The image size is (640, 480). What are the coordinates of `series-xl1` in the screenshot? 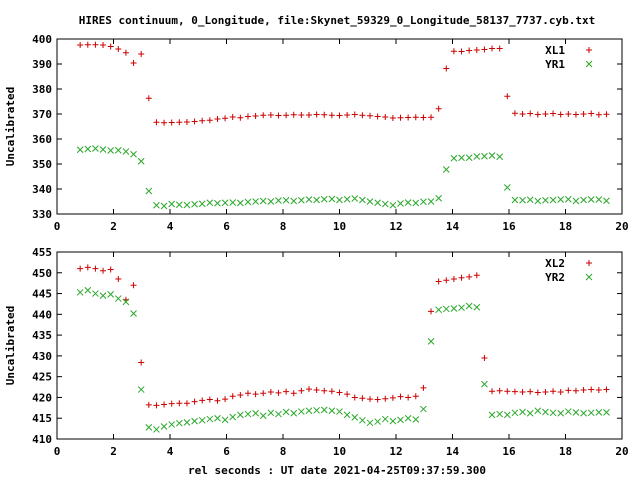 It's located at (343, 83).